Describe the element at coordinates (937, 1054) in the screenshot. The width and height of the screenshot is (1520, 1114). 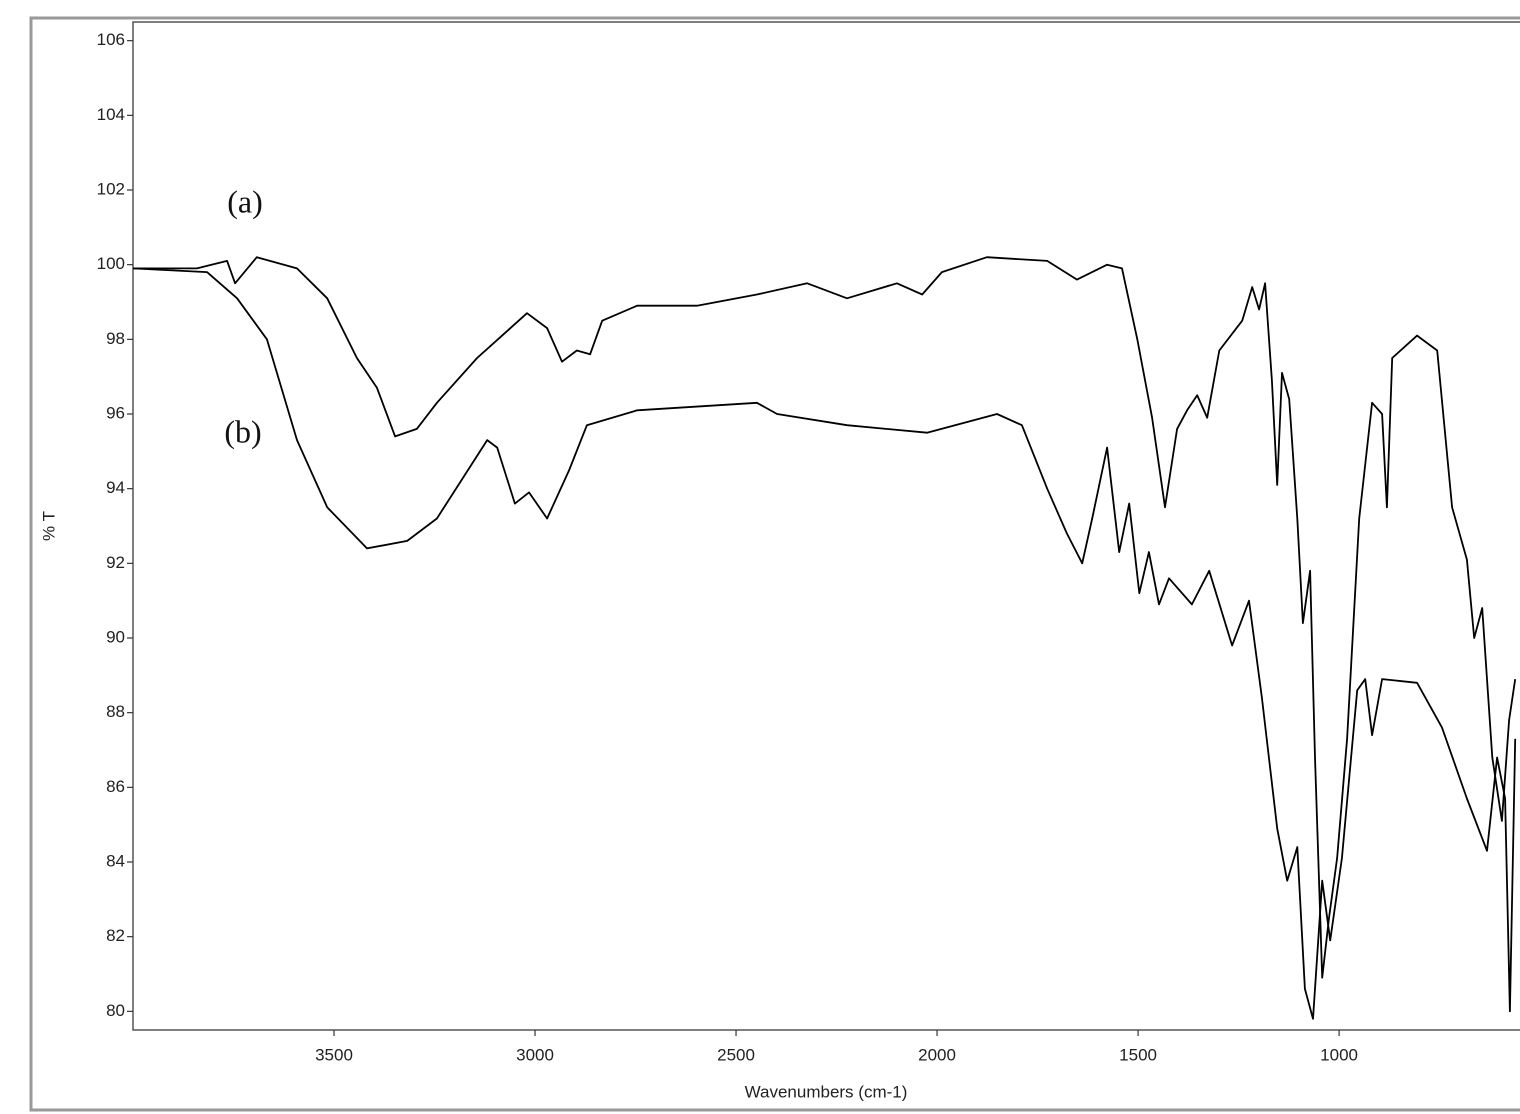
I see `x-tick-label: 2000` at that location.